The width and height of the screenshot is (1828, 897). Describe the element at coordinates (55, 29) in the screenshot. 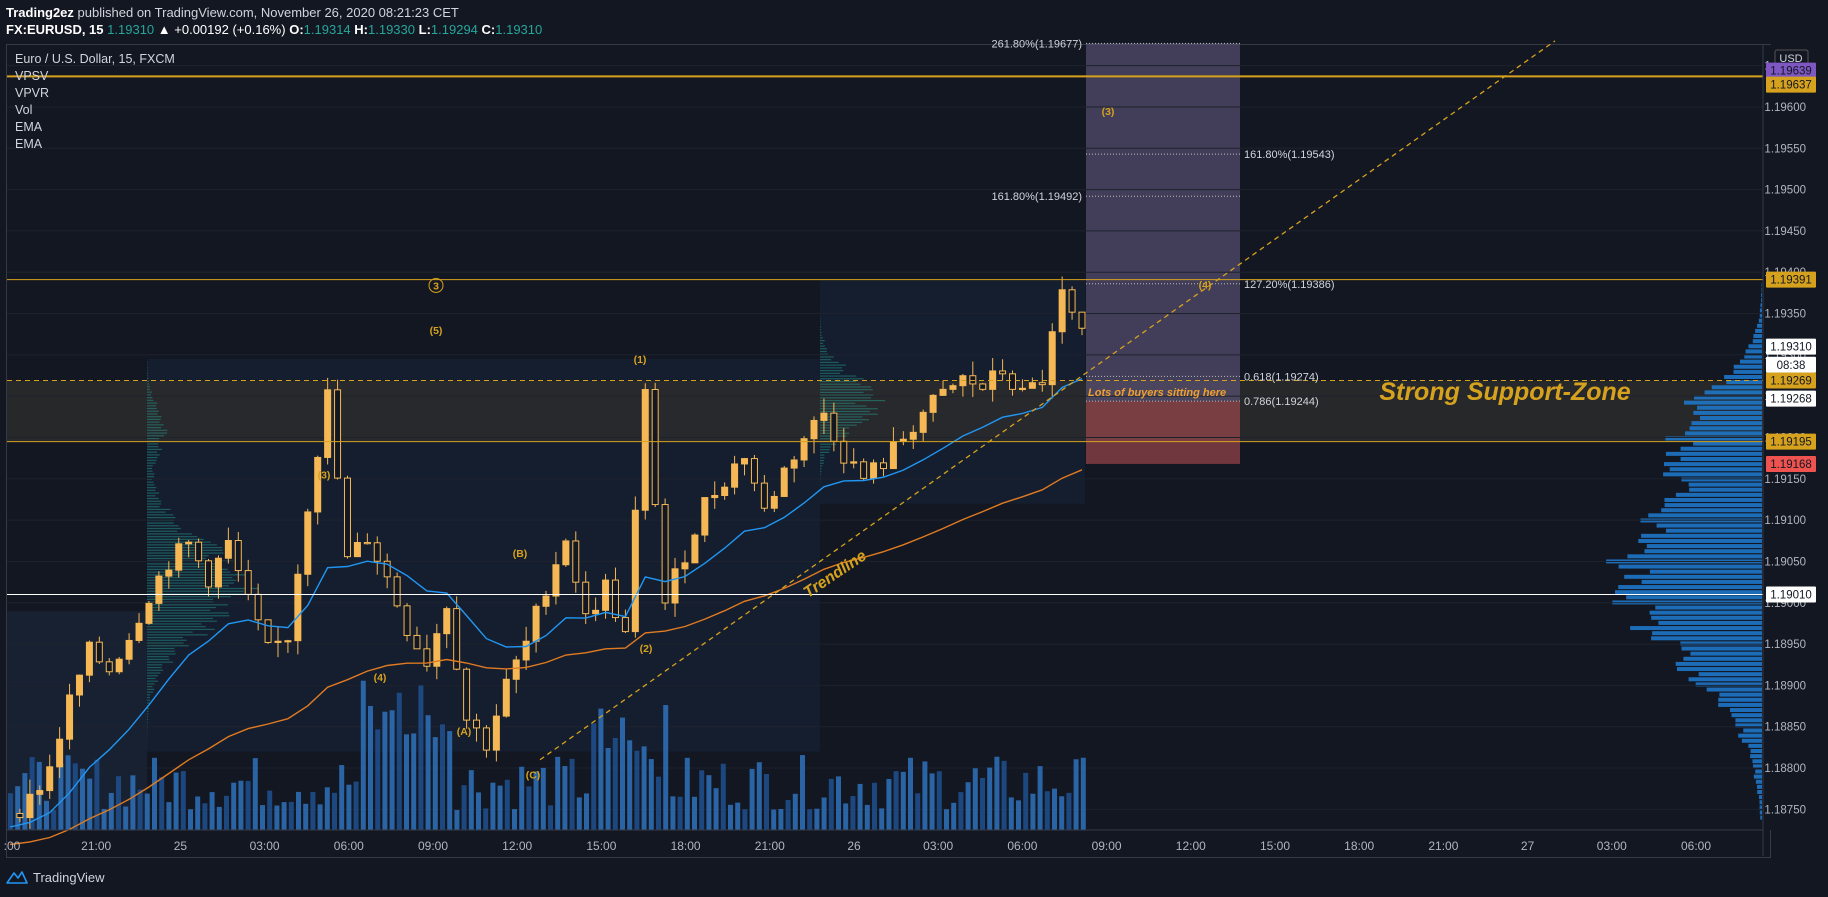

I see `symbol-label: FX:EURUSD, 15` at that location.